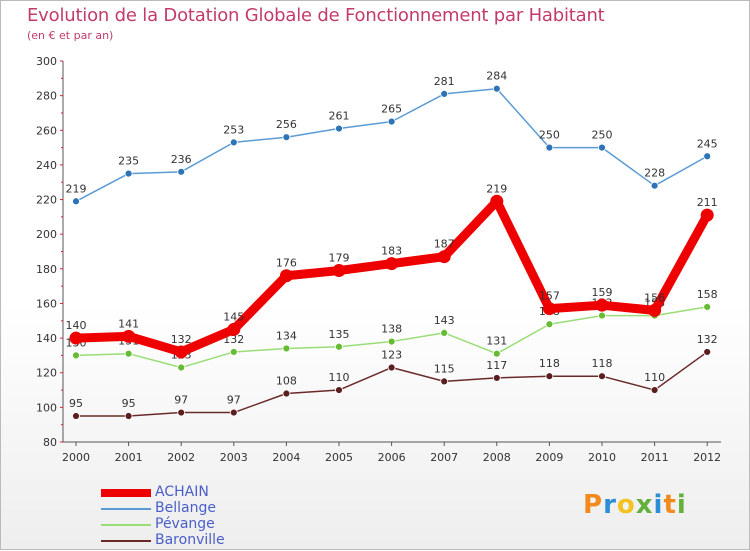  Describe the element at coordinates (496, 76) in the screenshot. I see `data-label: 284` at that location.